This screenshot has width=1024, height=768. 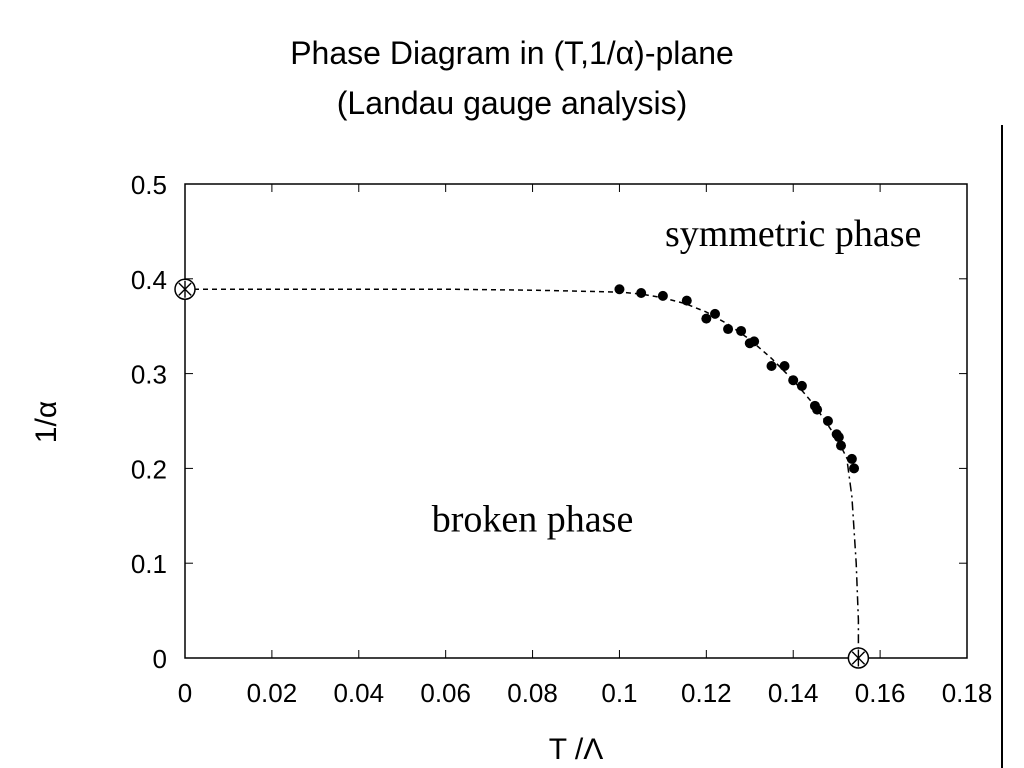 What do you see at coordinates (576, 749) in the screenshot?
I see `x-axis-label: T /Λ` at bounding box center [576, 749].